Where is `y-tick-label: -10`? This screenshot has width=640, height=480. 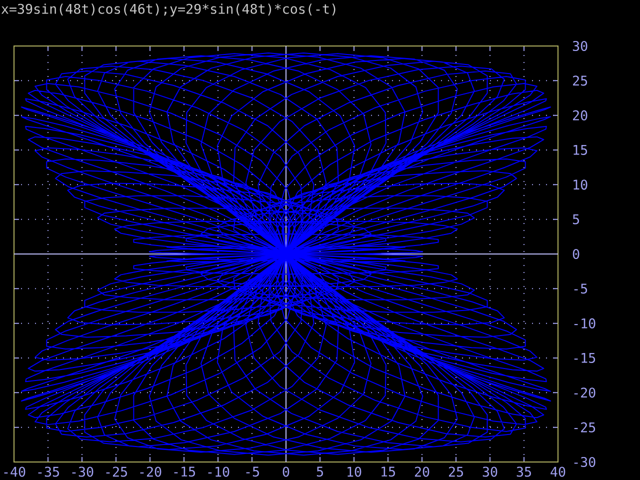
y-tick-label: -10 is located at coordinates (585, 323).